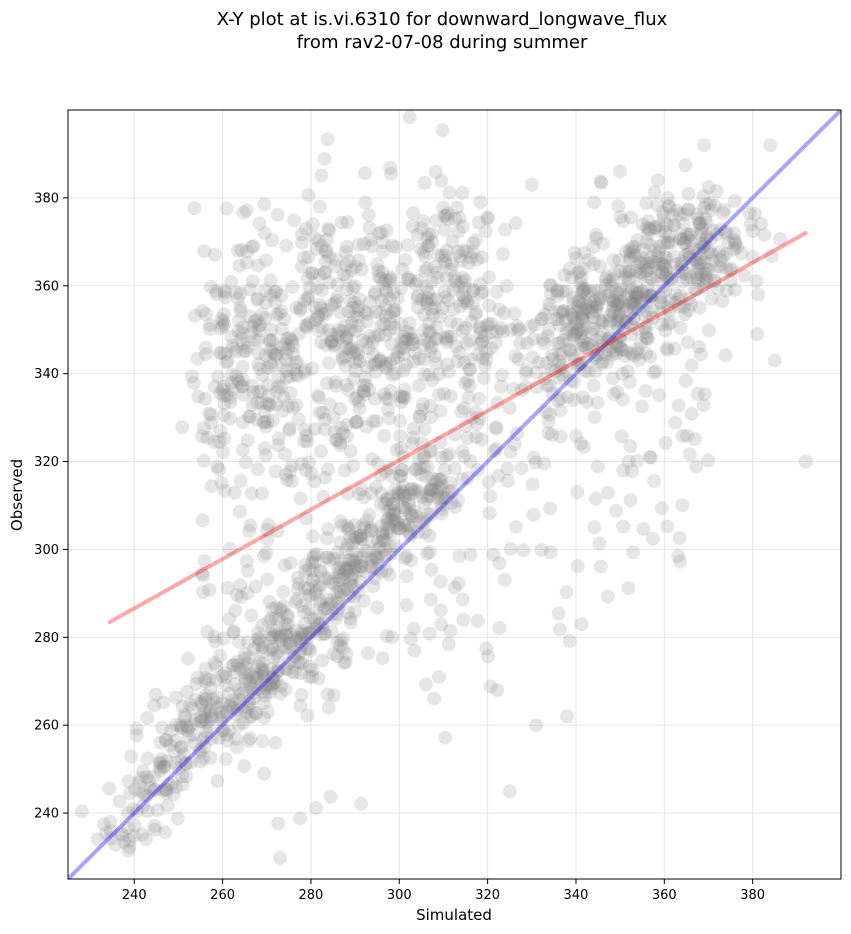  What do you see at coordinates (311, 895) in the screenshot?
I see `x-tick-label: 280` at bounding box center [311, 895].